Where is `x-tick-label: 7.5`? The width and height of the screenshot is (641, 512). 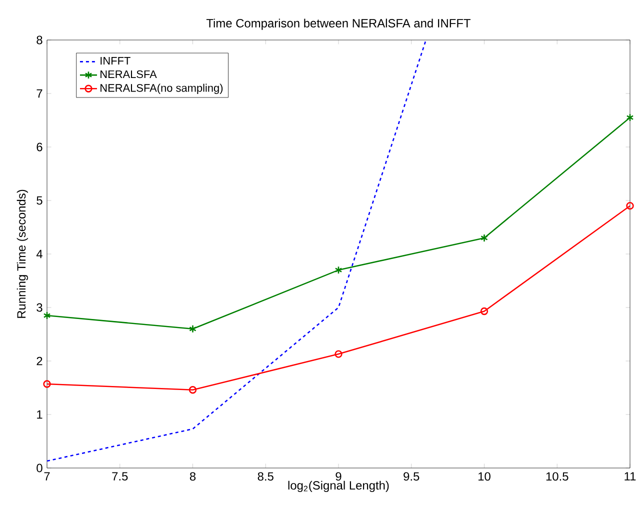 x-tick-label: 7.5 is located at coordinates (120, 476).